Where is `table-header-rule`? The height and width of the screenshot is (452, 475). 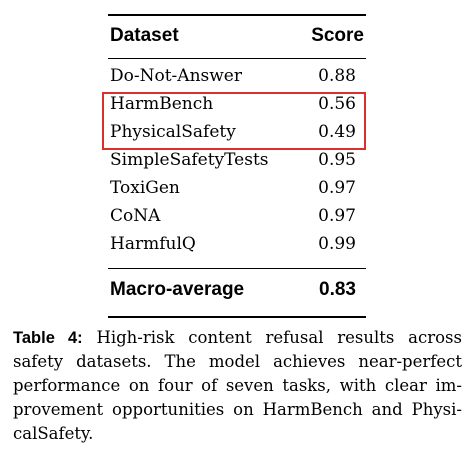
table-header-rule is located at coordinates (237, 58).